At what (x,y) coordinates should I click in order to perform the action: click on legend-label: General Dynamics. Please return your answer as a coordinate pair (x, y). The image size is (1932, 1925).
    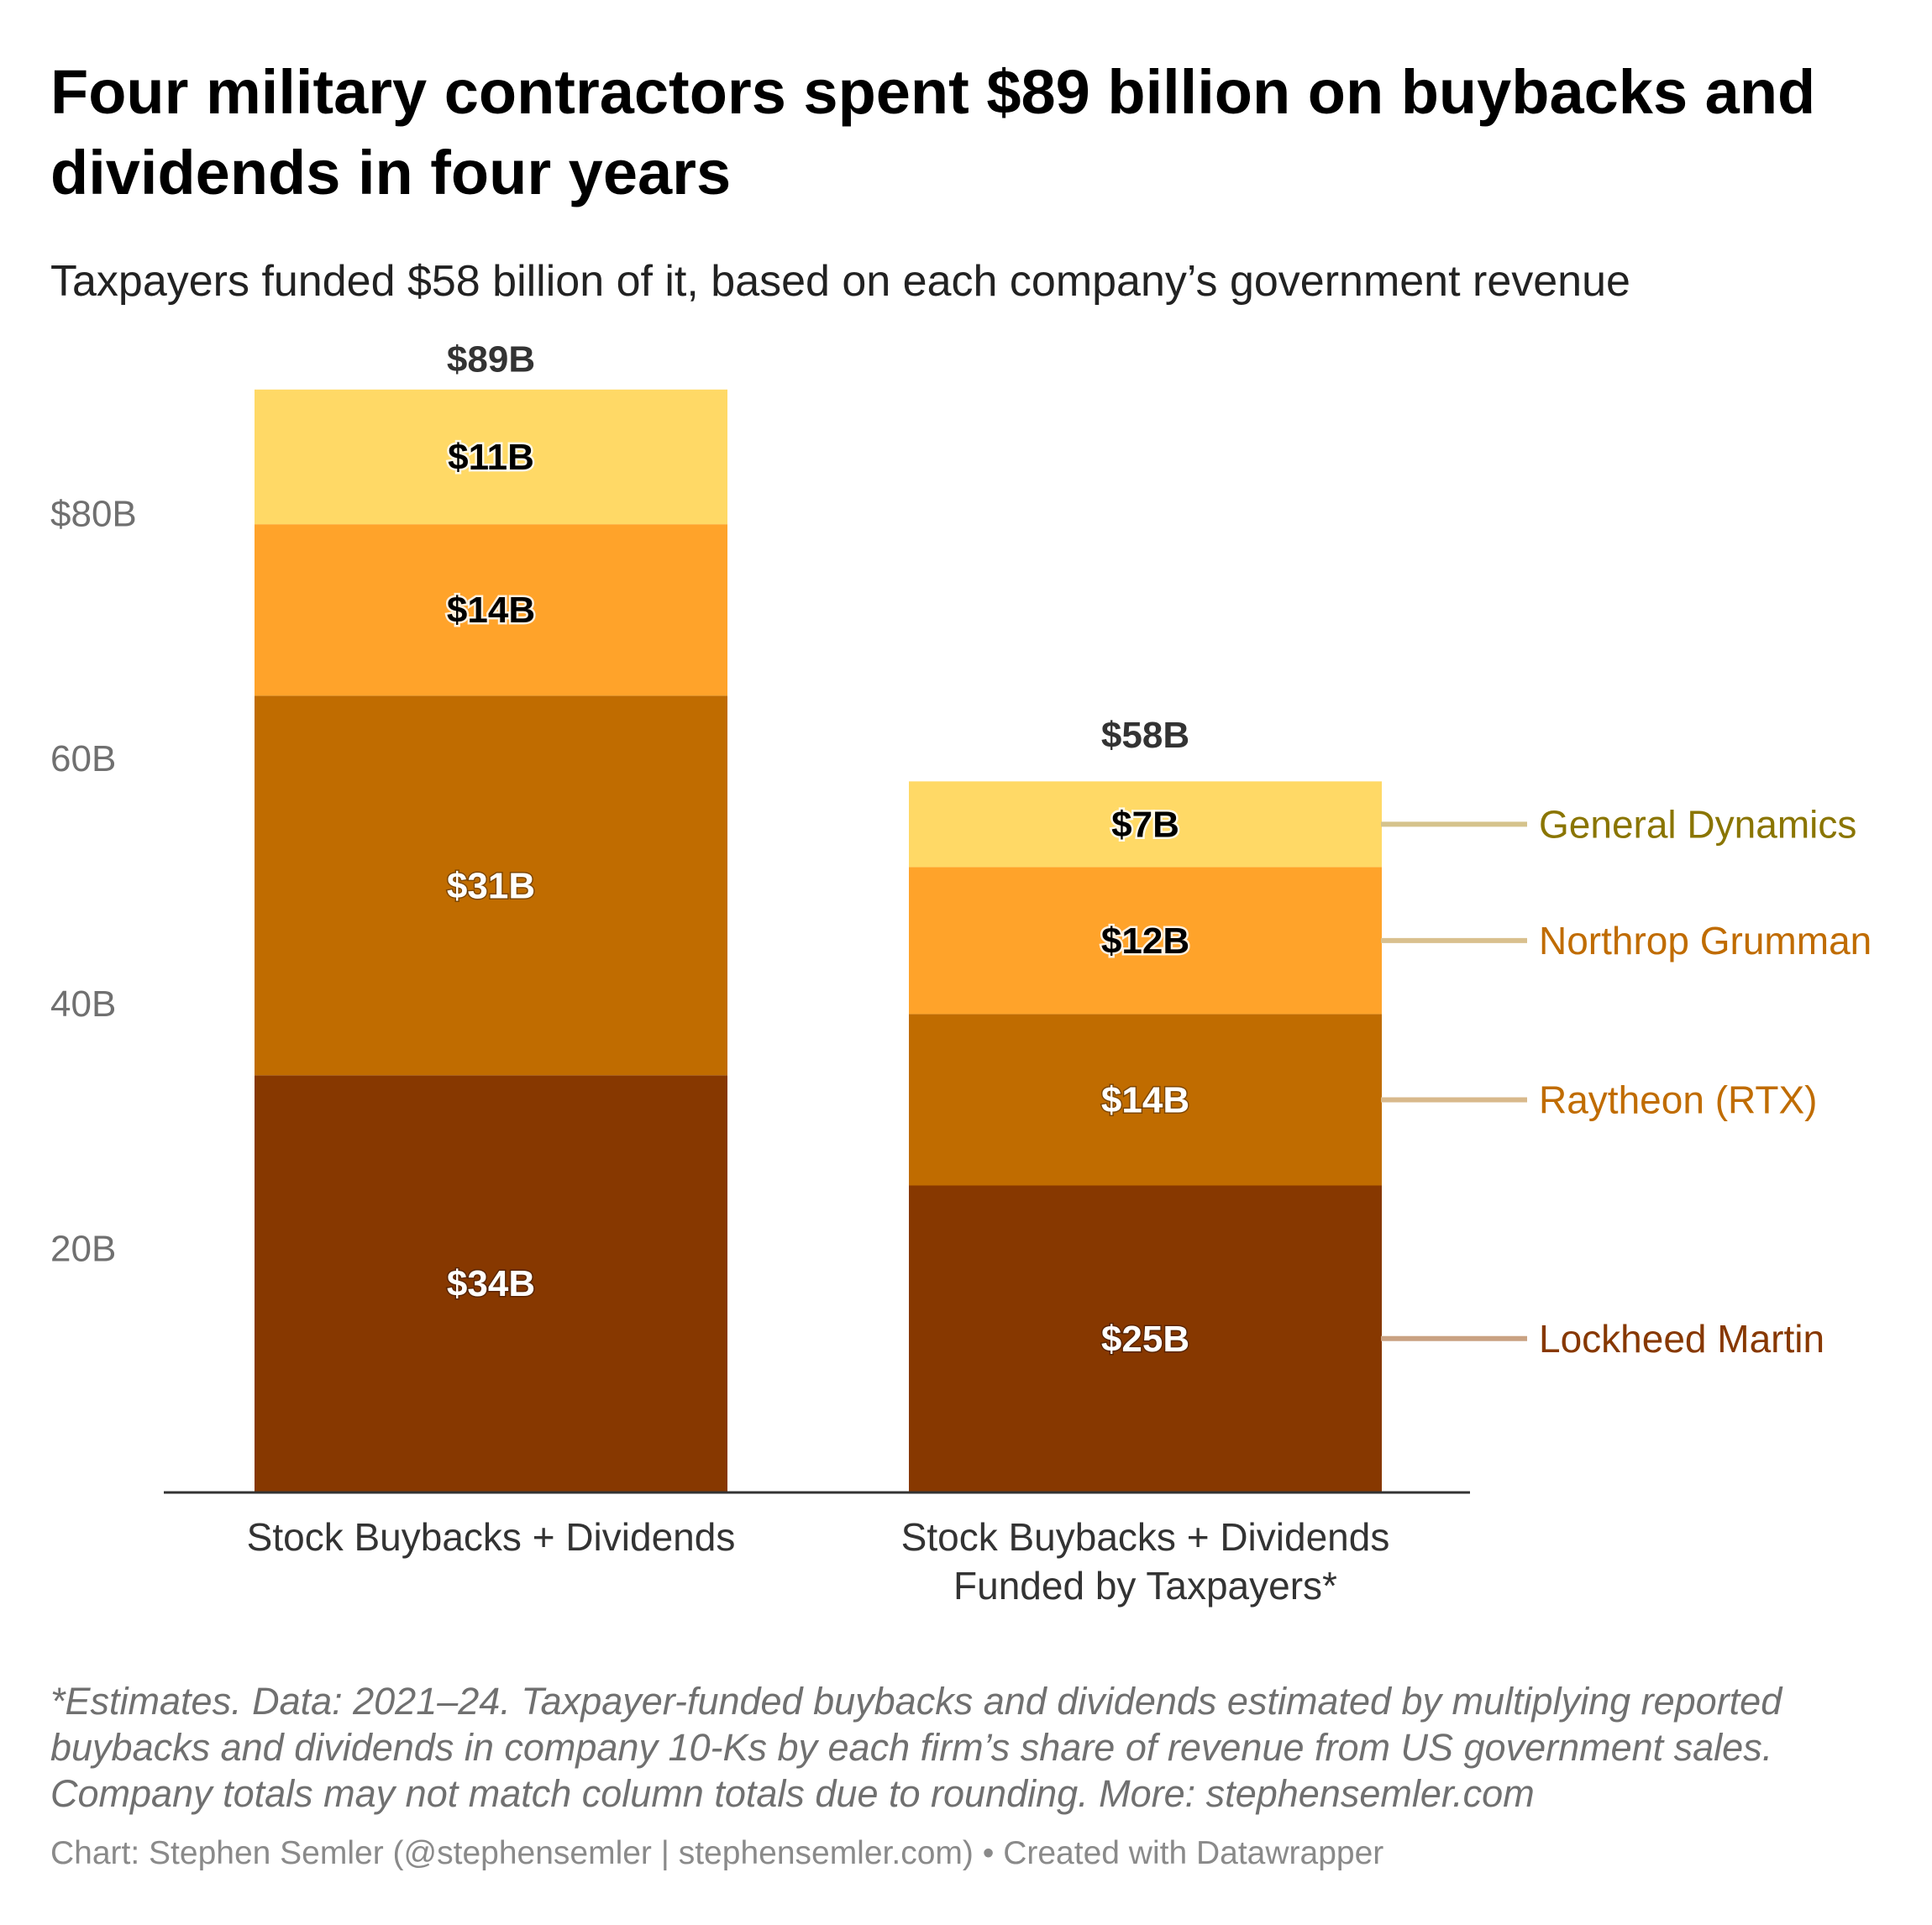
    Looking at the image, I should click on (1697, 824).